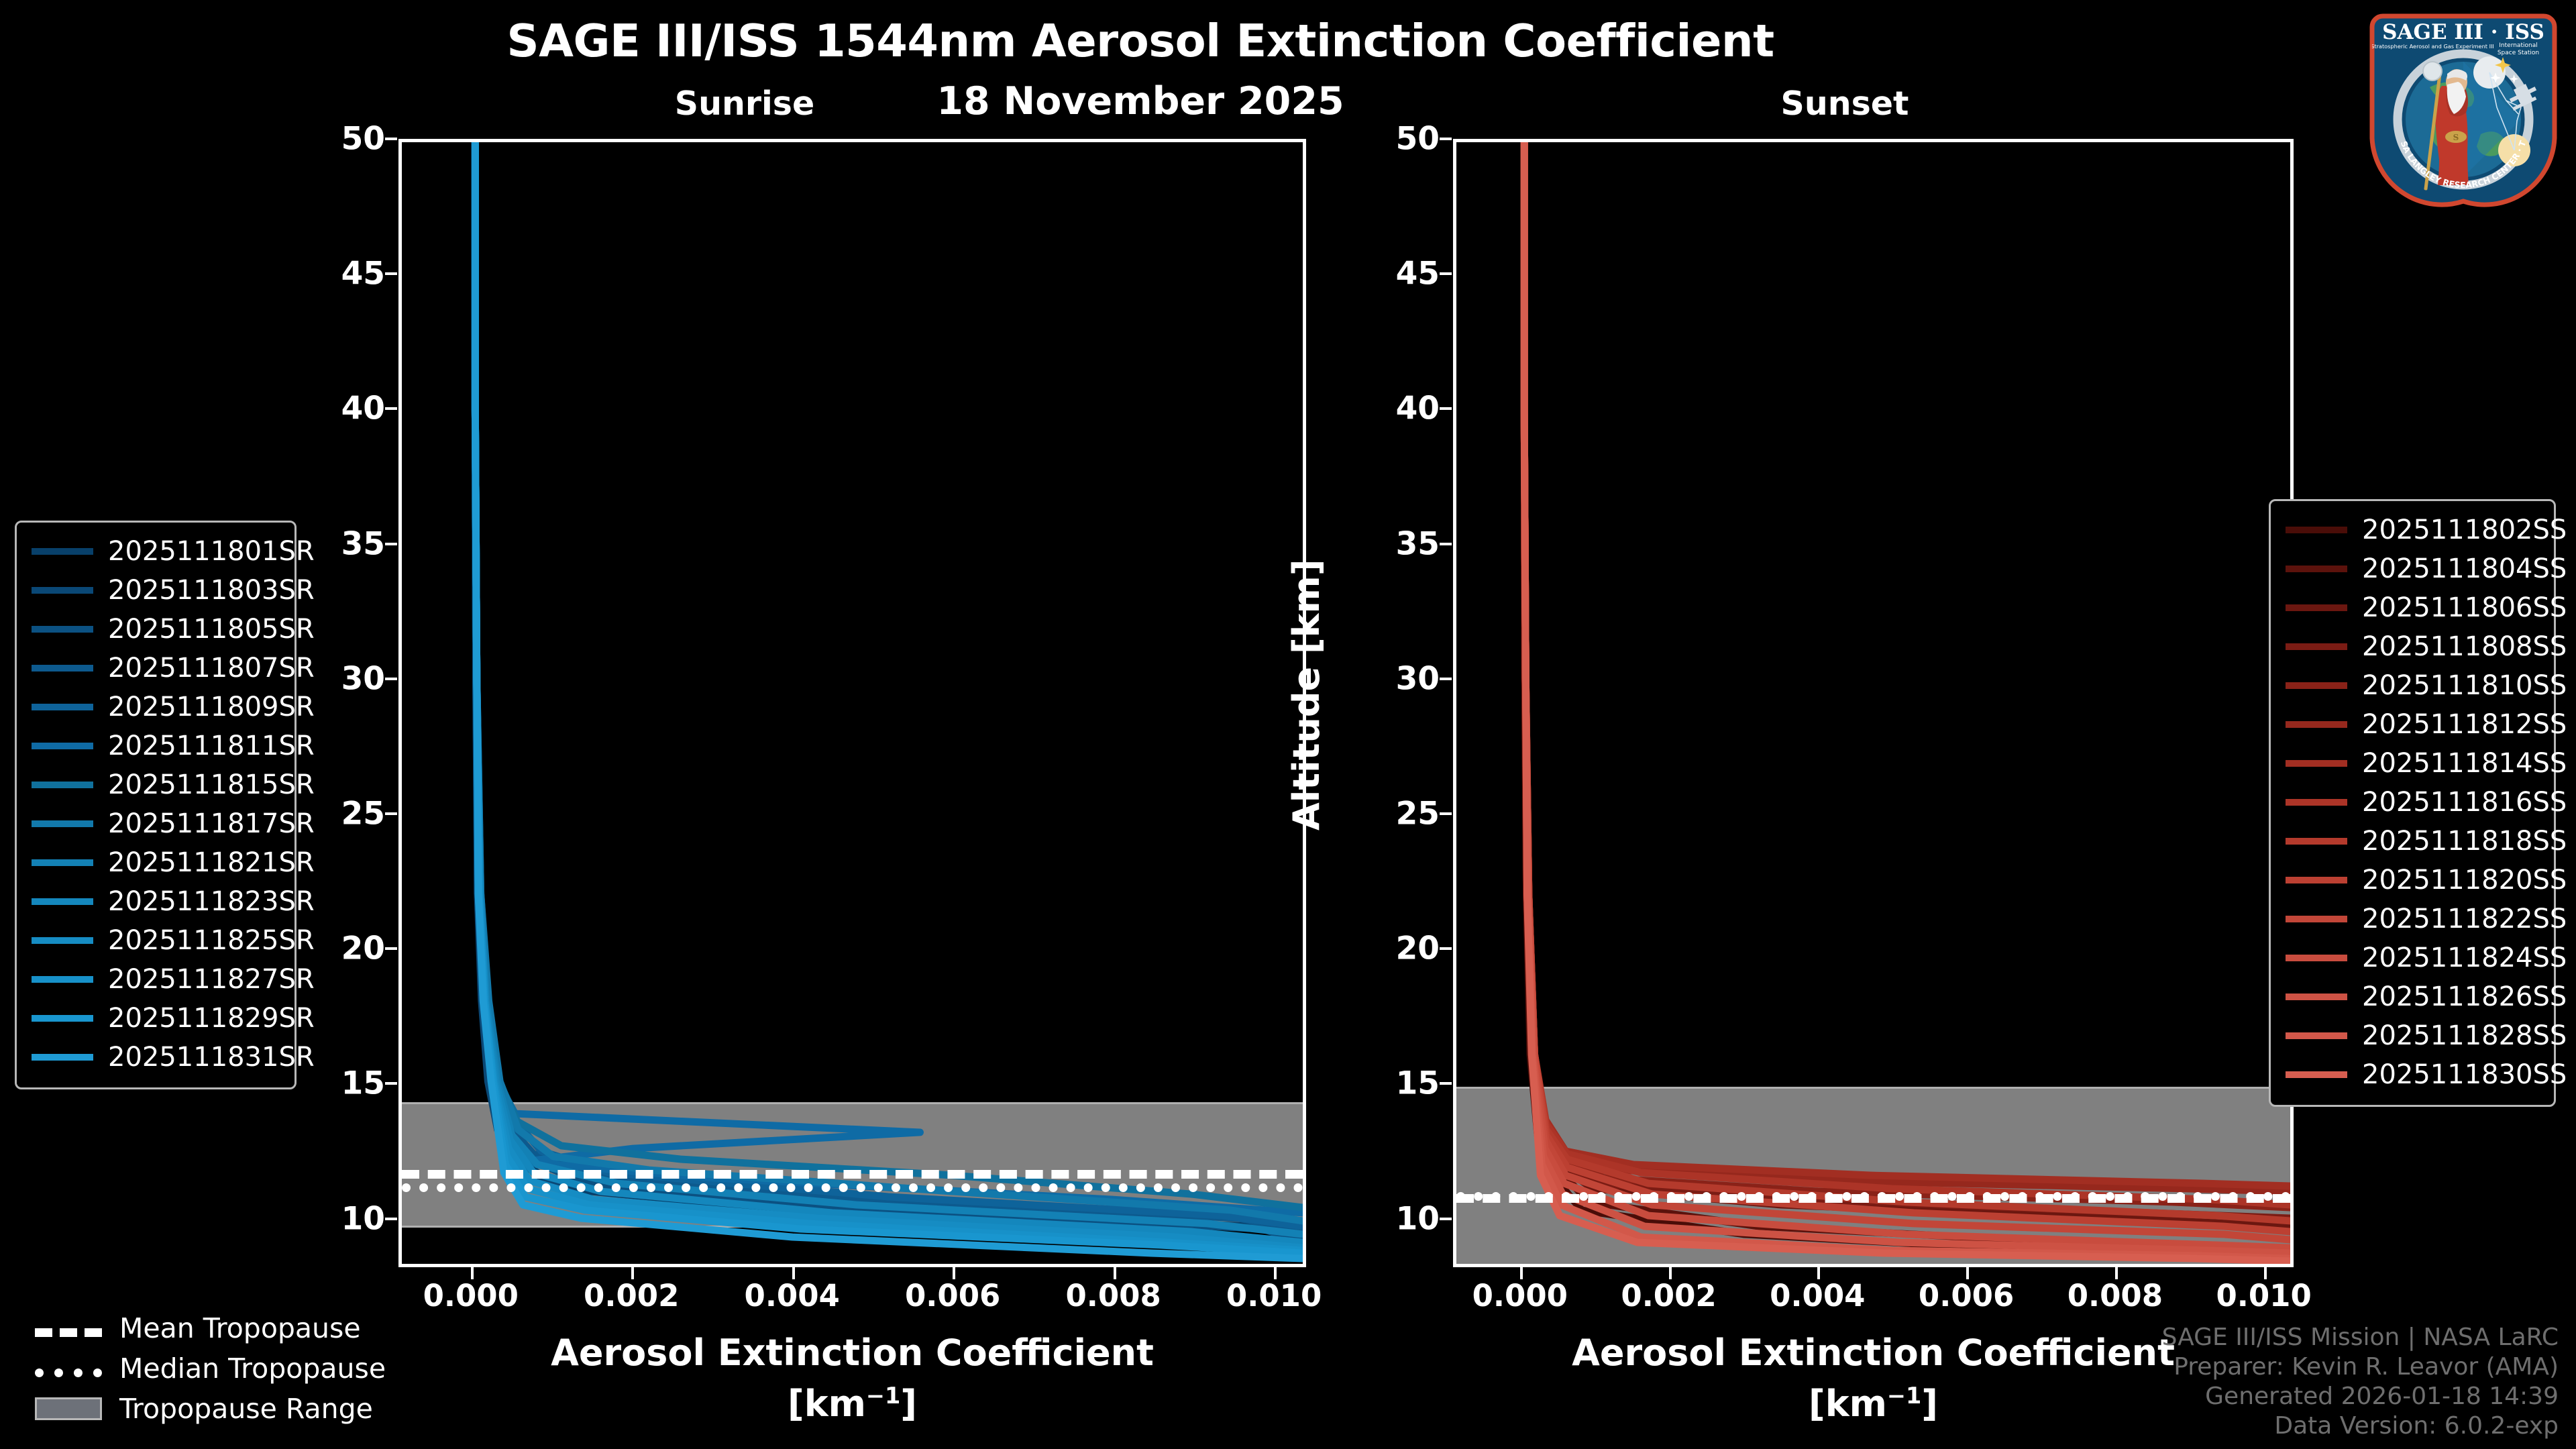  I want to click on legend-item: 2025111817SR, so click(171, 823).